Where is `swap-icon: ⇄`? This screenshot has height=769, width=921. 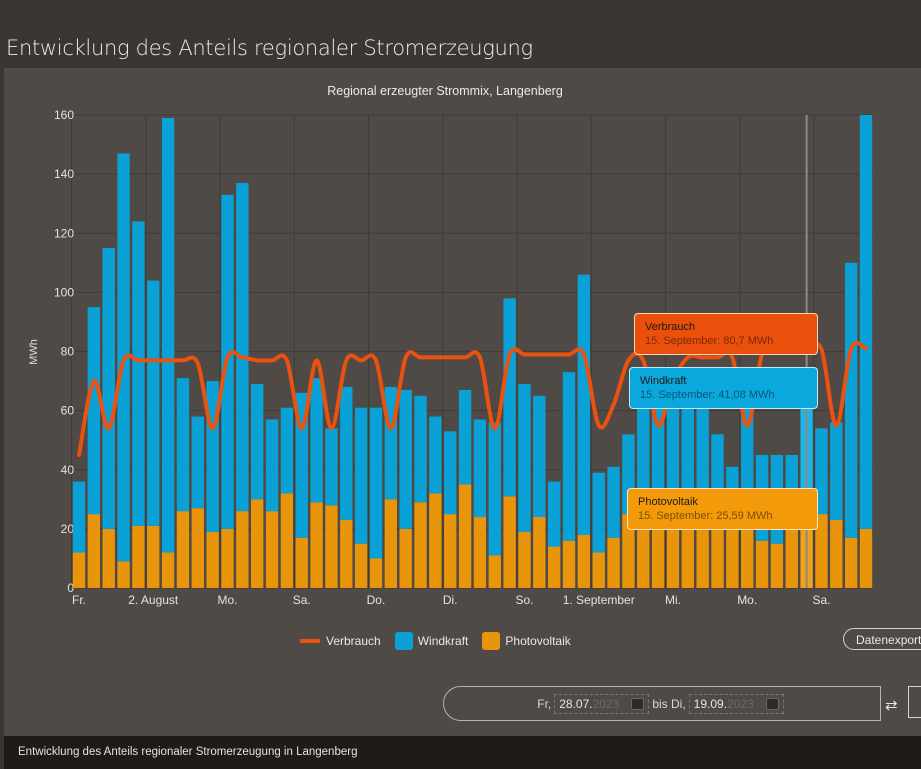
swap-icon: ⇄ is located at coordinates (891, 705).